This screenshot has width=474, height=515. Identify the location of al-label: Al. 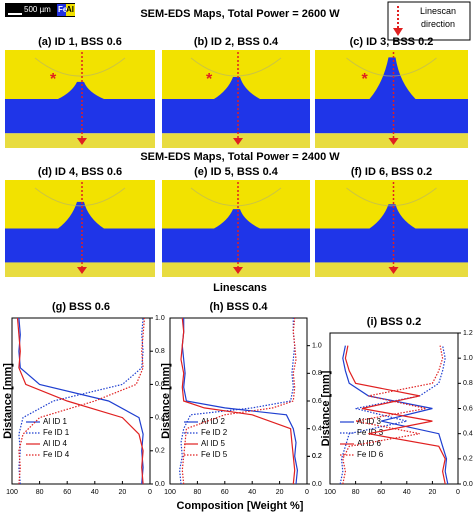
(70, 9).